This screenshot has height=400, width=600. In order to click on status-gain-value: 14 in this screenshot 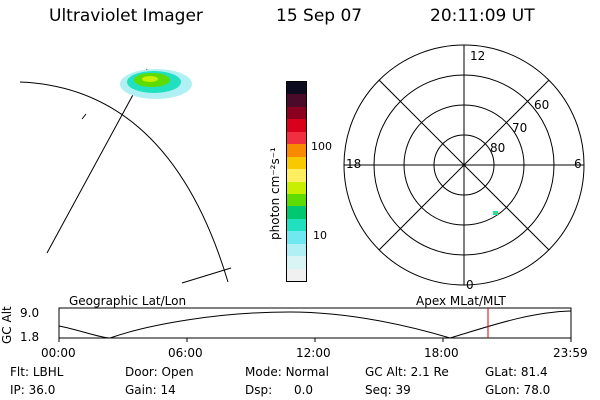, I will do `click(168, 390)`.